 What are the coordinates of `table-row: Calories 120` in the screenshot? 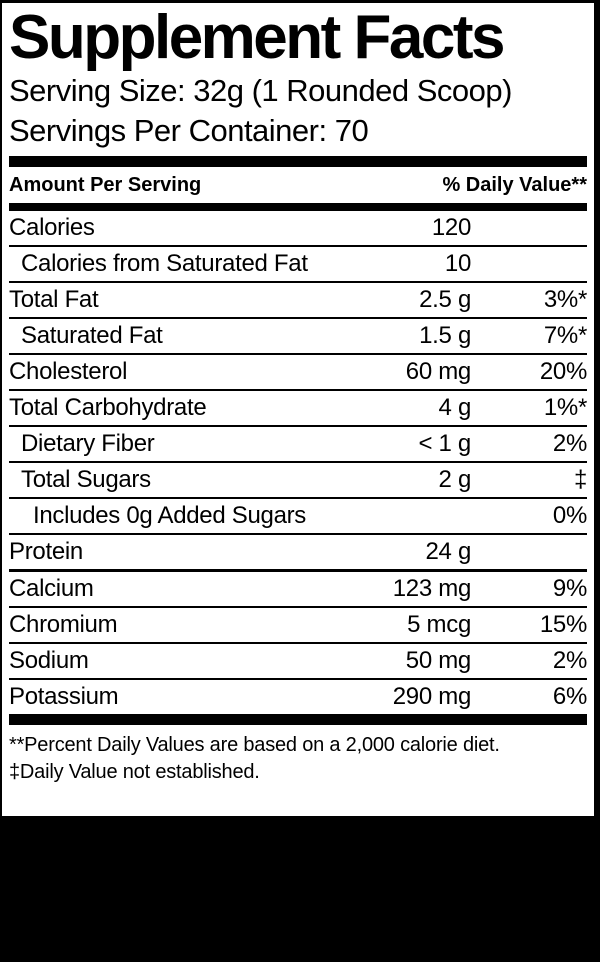 It's located at (298, 229).